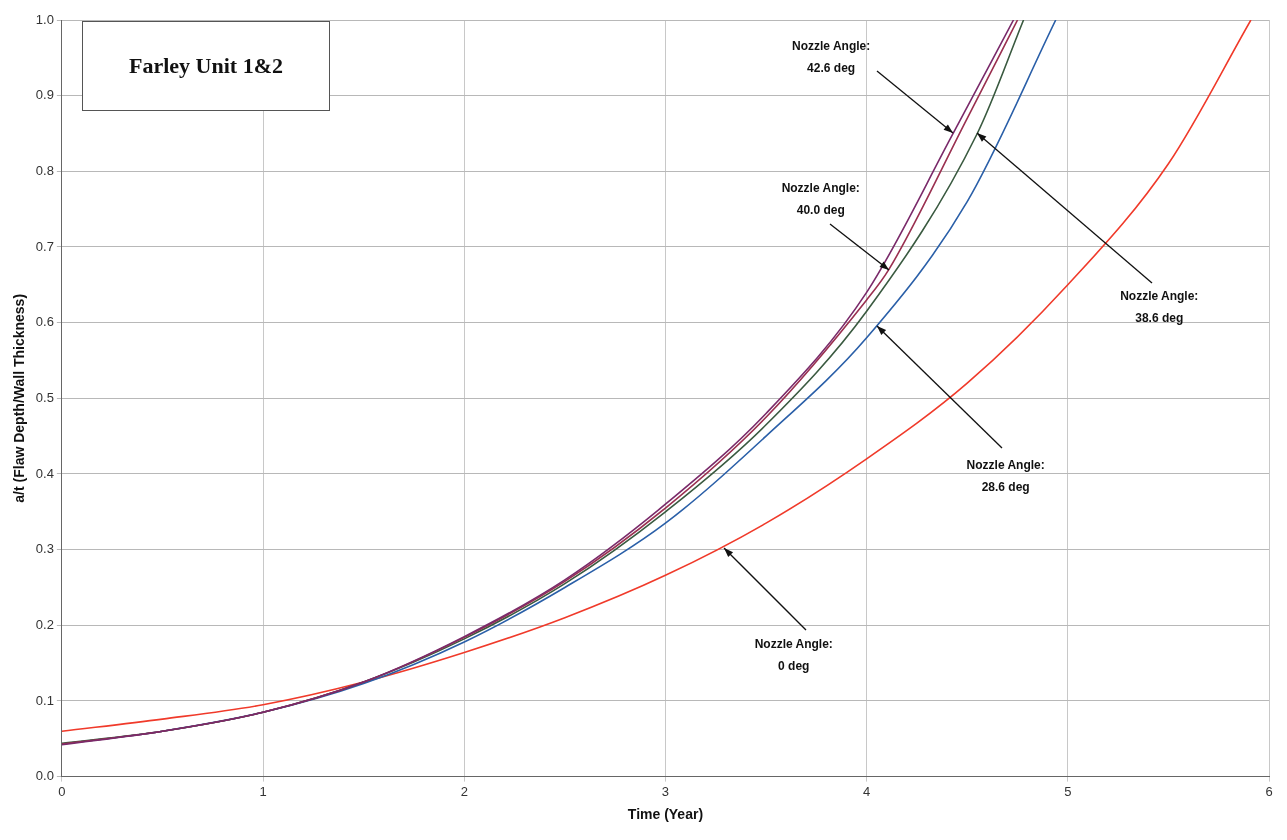 Image resolution: width=1287 pixels, height=840 pixels. Describe the element at coordinates (665, 791) in the screenshot. I see `x-tick-label: 3` at that location.